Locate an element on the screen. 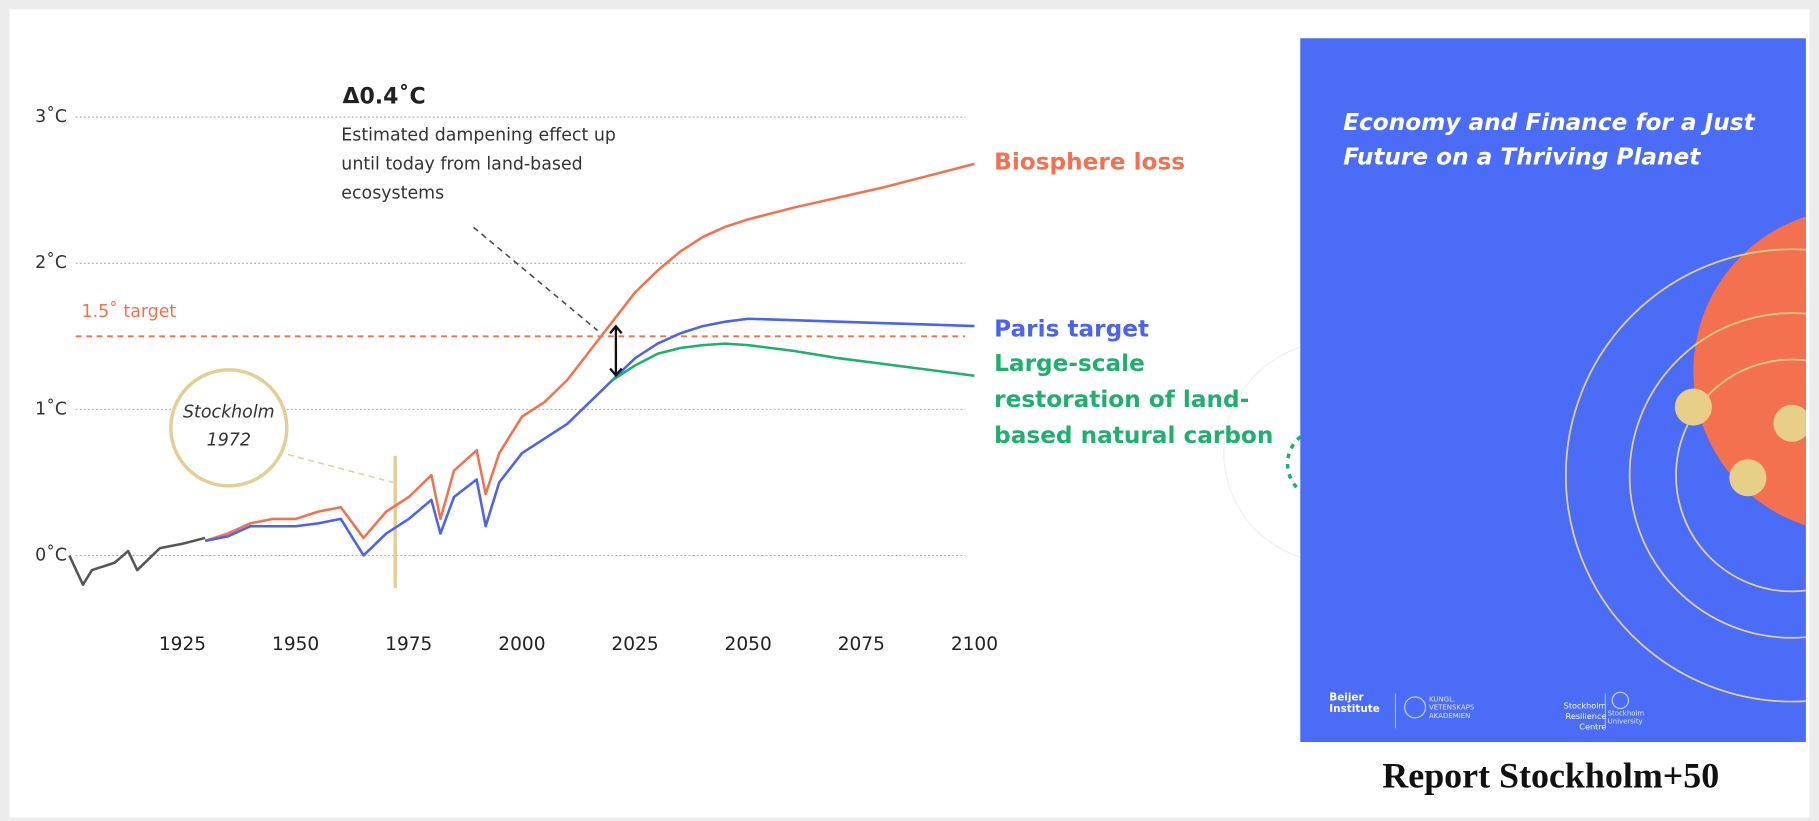 The width and height of the screenshot is (1819, 821). cover-sun is located at coordinates (1749, 371).